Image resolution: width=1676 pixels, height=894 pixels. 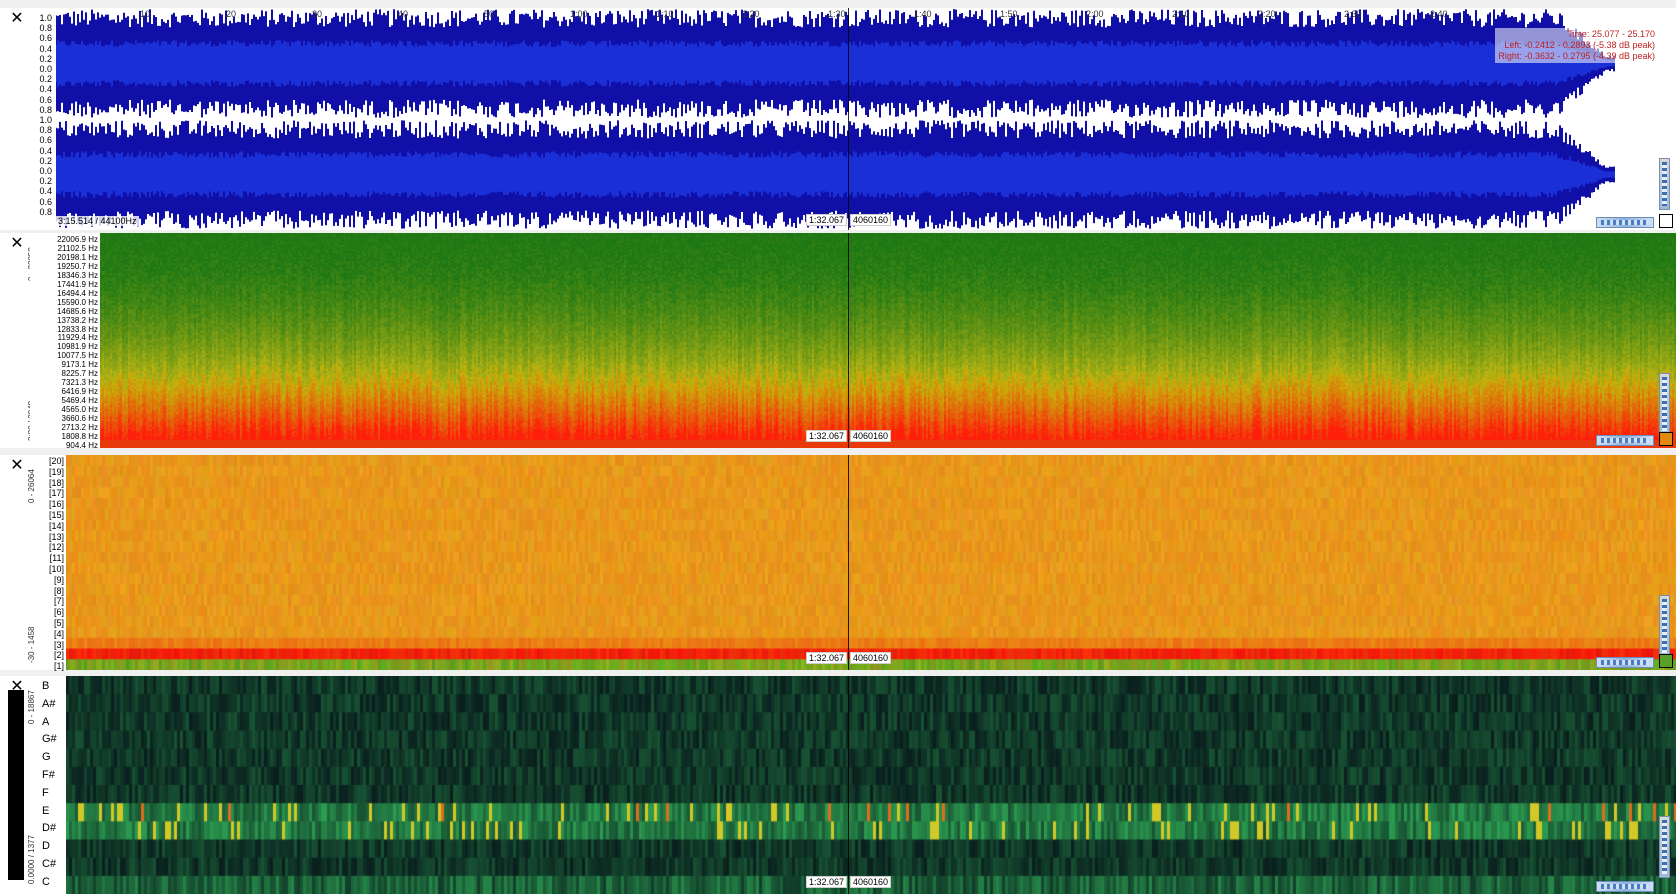 What do you see at coordinates (1353, 14) in the screenshot?
I see `time-tick-14: 2:30` at bounding box center [1353, 14].